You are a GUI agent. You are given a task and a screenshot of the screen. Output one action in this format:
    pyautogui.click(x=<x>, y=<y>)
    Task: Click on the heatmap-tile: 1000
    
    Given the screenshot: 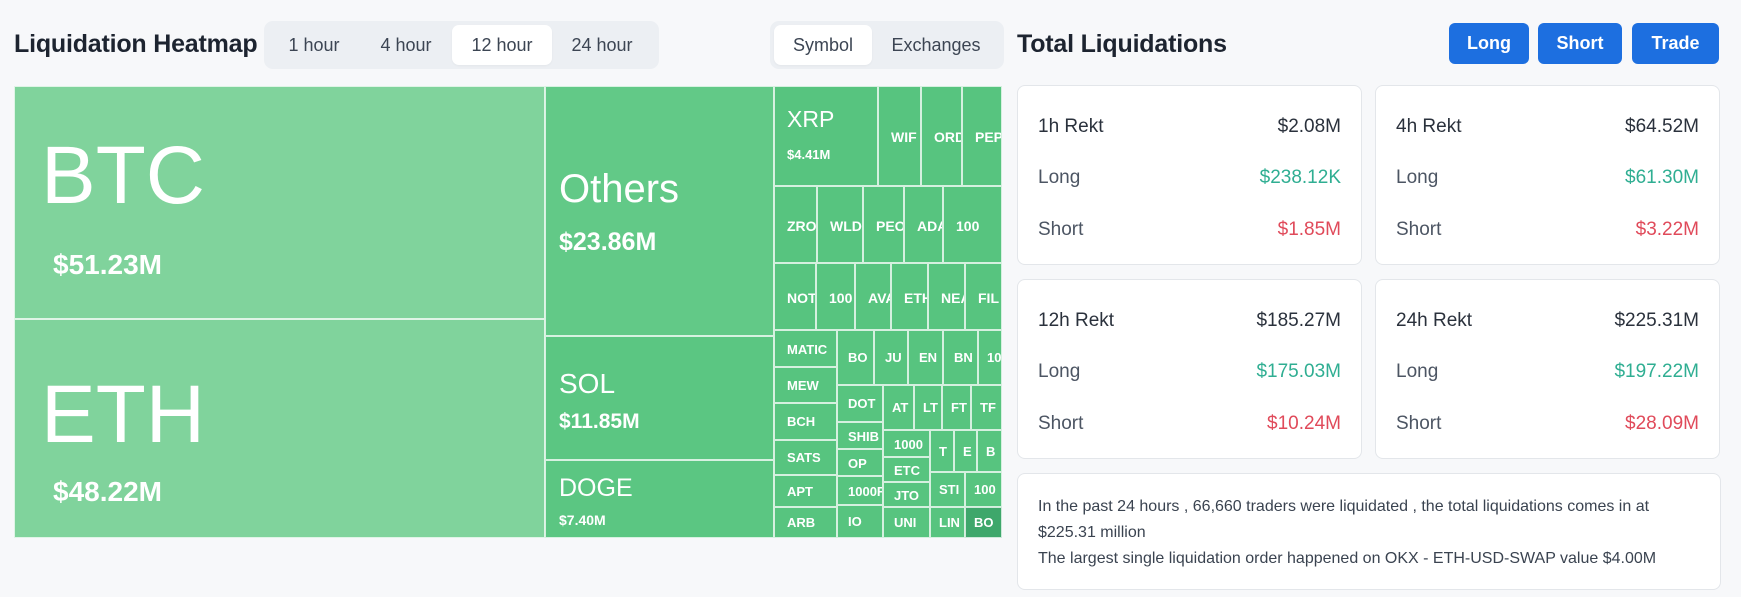 What is the action you would take?
    pyautogui.click(x=906, y=443)
    